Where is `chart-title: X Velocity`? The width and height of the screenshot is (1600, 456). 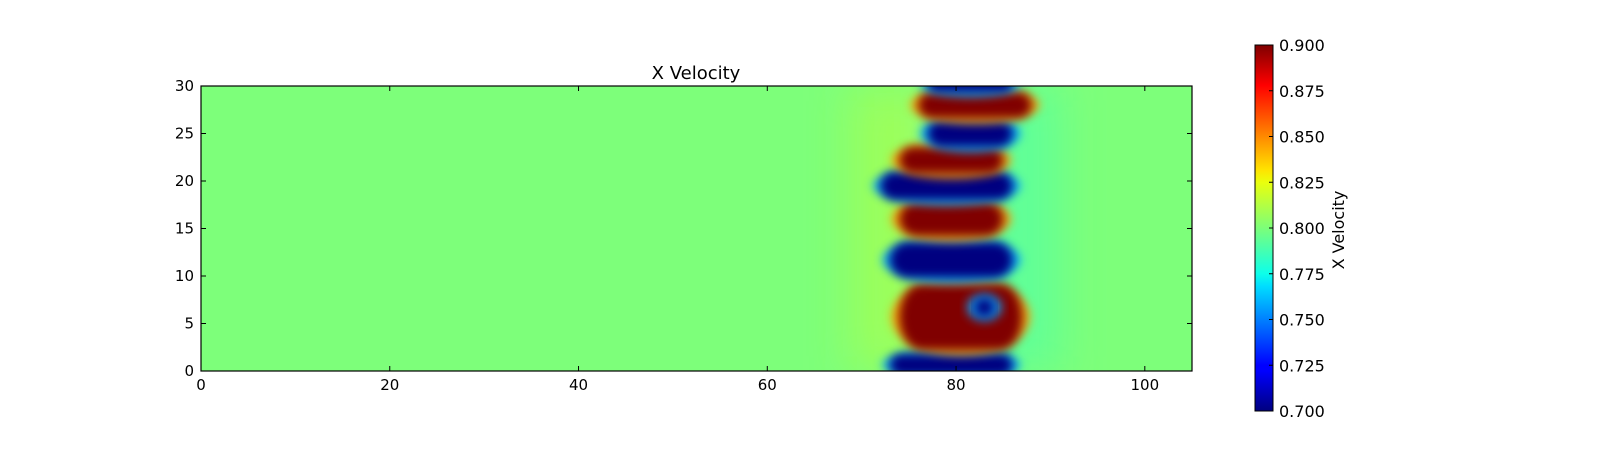 chart-title: X Velocity is located at coordinates (696, 73).